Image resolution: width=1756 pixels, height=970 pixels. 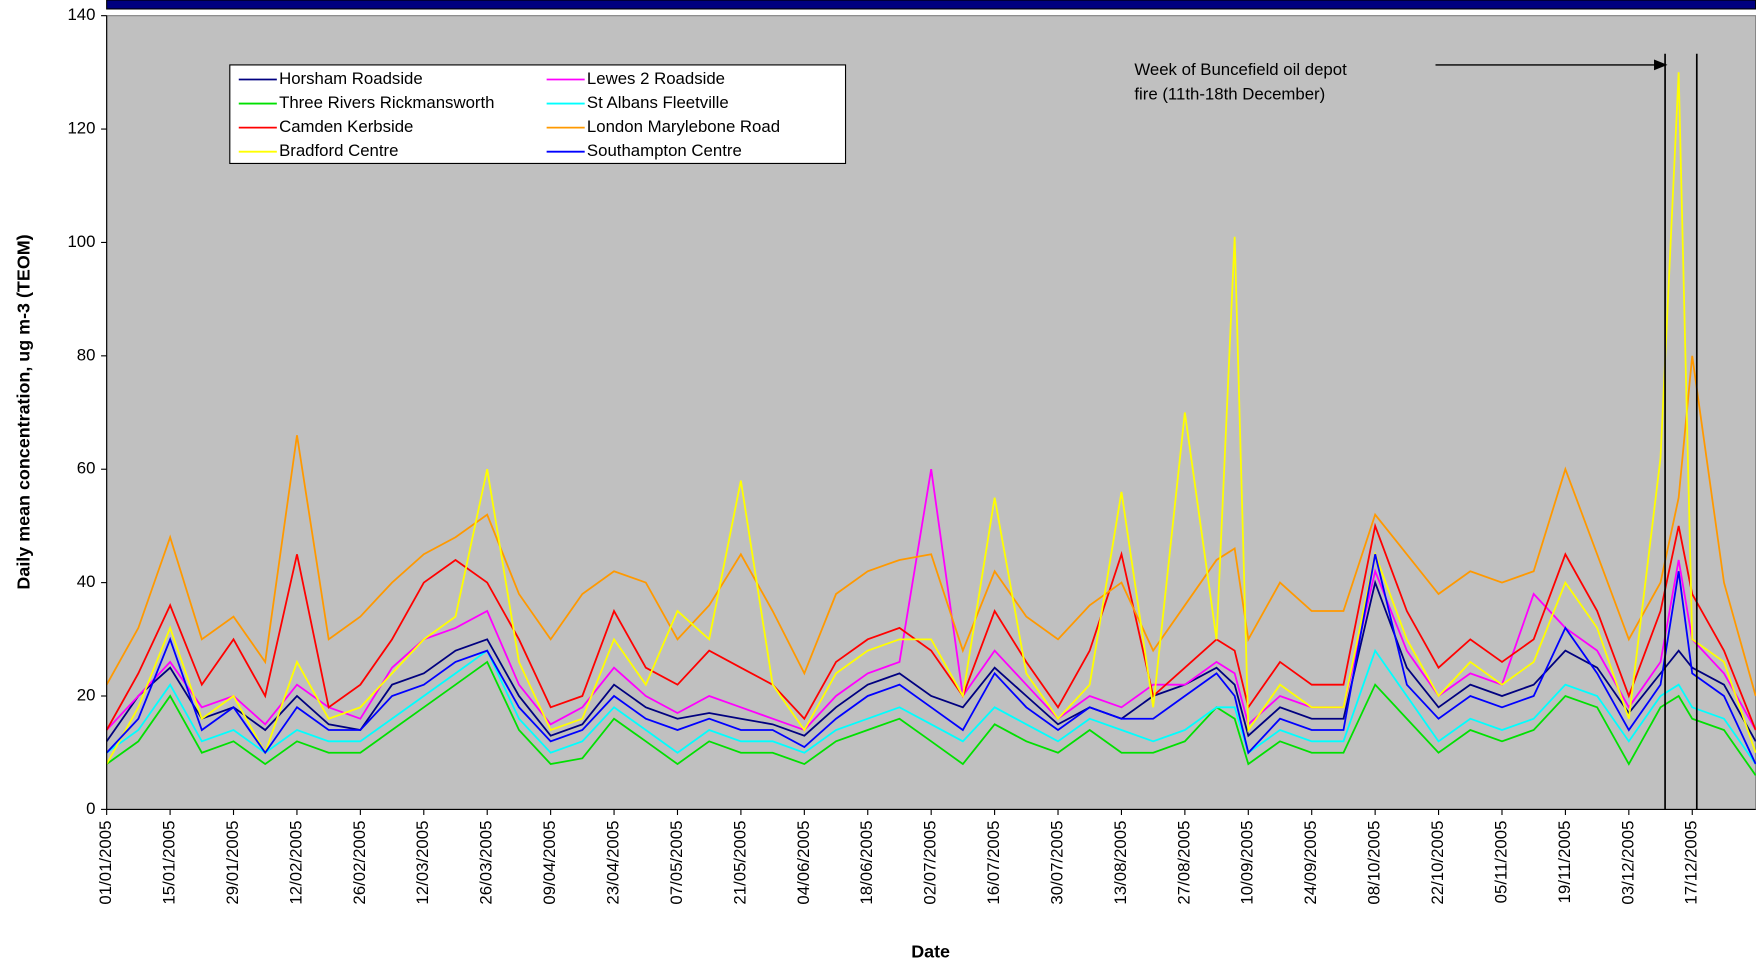 I want to click on x-tick-label: 18/06/2005, so click(x=866, y=863).